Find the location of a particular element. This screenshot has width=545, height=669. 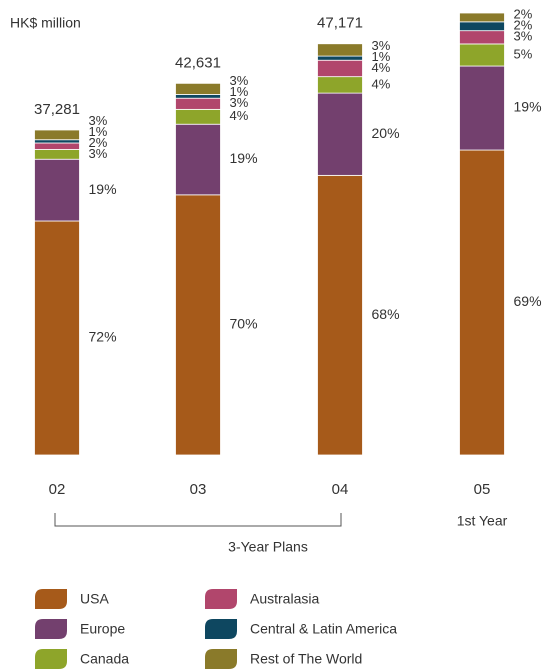

value-label: 69% is located at coordinates (528, 301).